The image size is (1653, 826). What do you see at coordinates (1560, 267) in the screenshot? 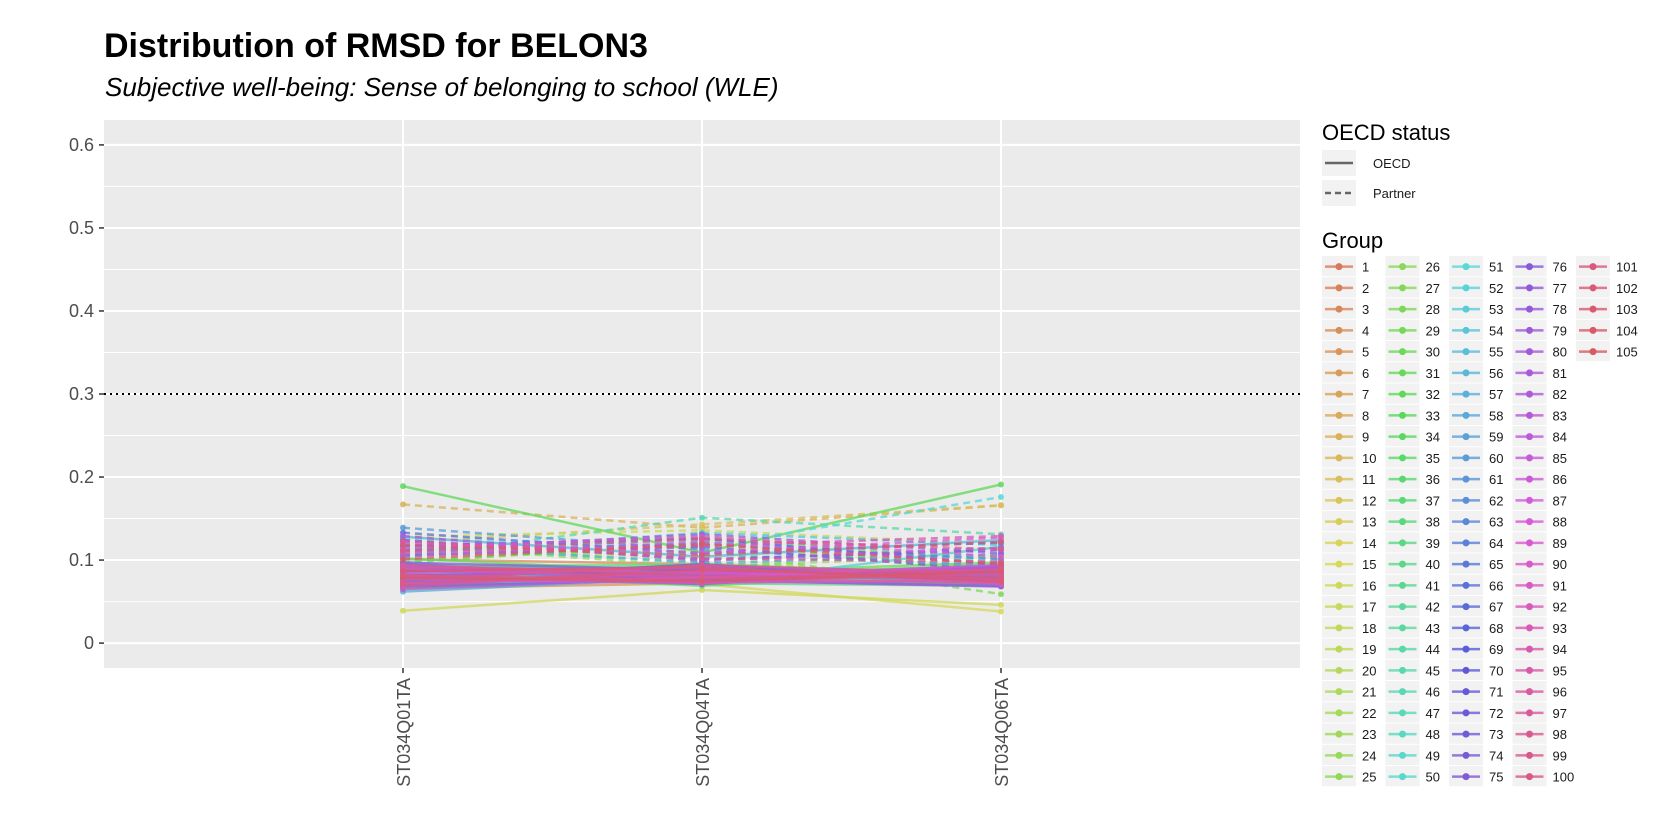
I see `legend-group-label: 76` at bounding box center [1560, 267].